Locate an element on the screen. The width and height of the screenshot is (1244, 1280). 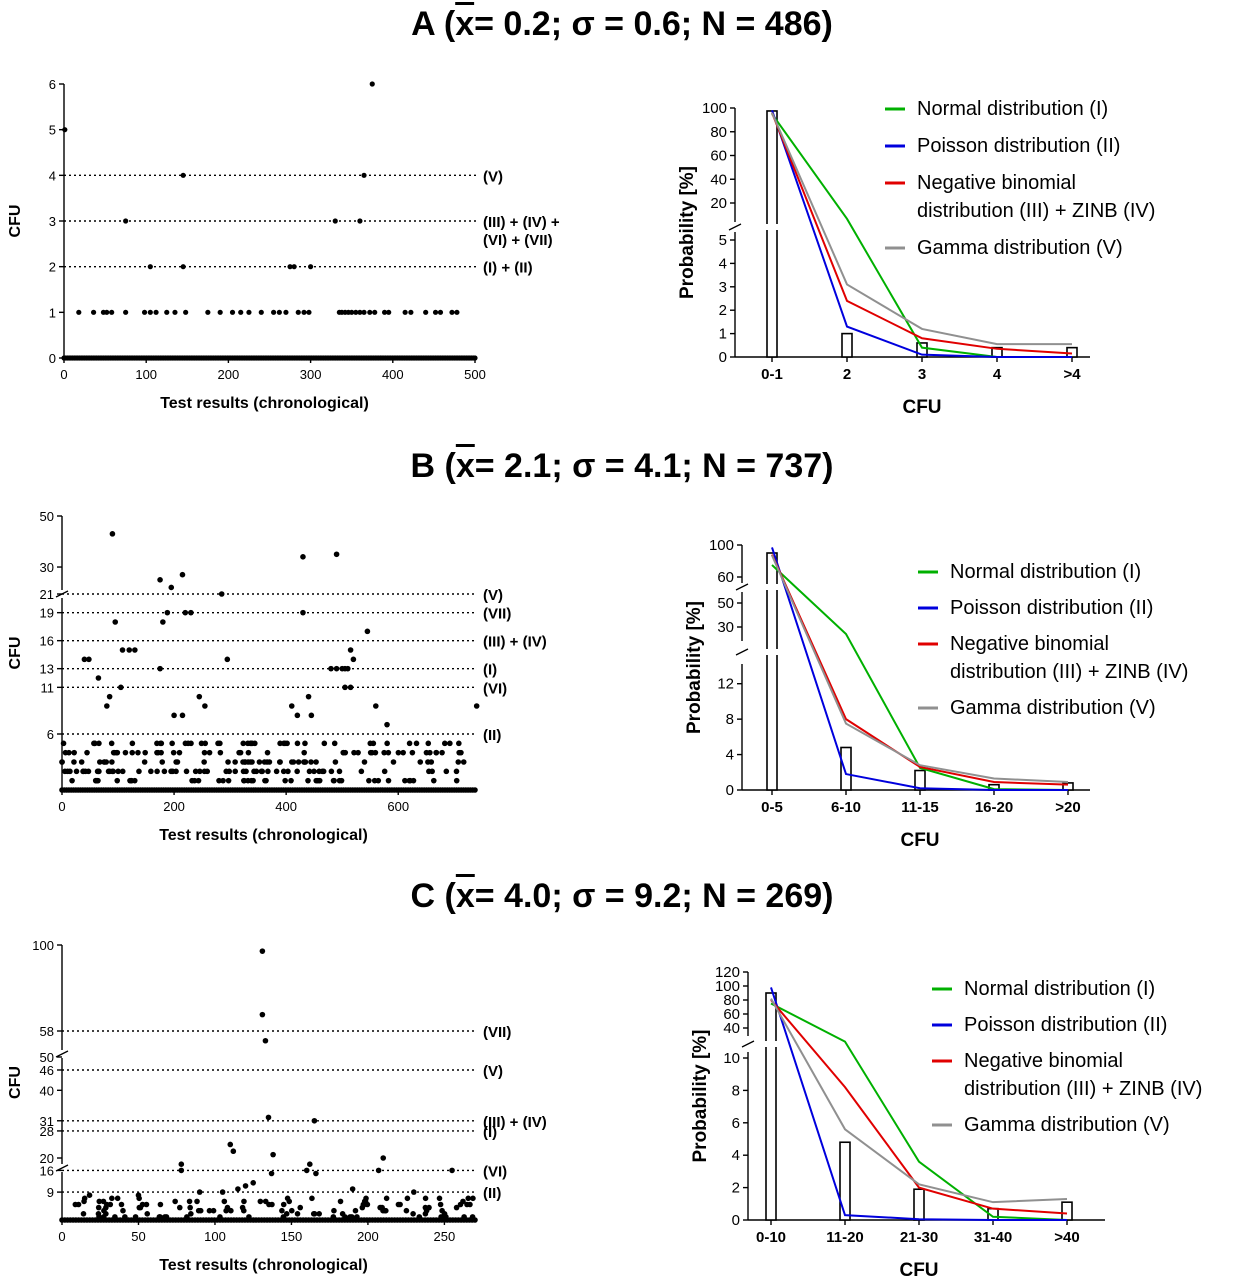
x-axis-title: CFU is located at coordinates (919, 840).